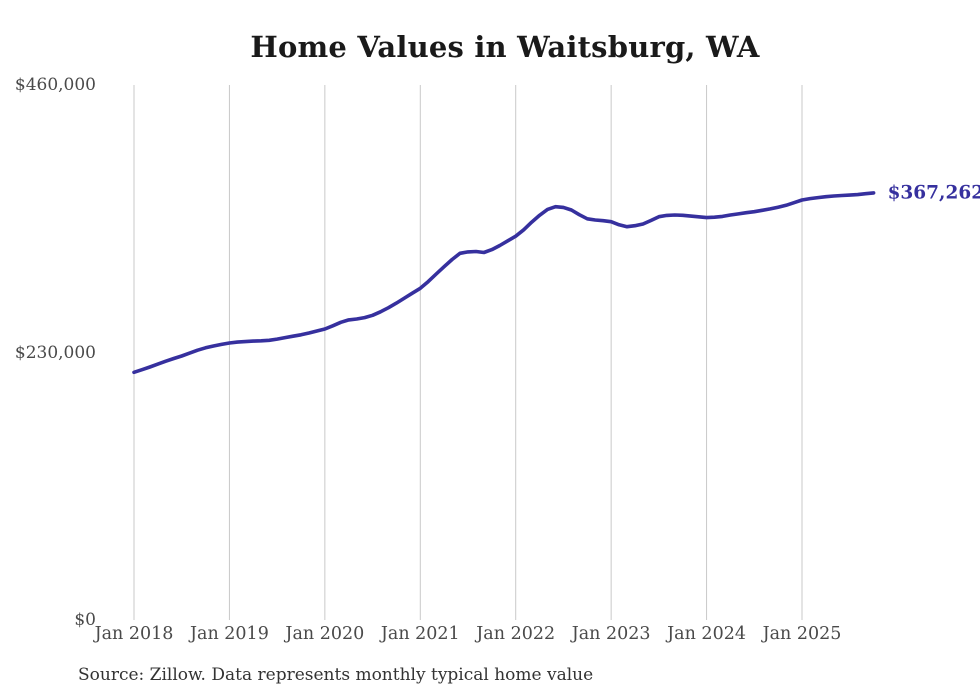 Image resolution: width=980 pixels, height=699 pixels. What do you see at coordinates (229, 634) in the screenshot?
I see `x-tick-label: Jan 2019` at bounding box center [229, 634].